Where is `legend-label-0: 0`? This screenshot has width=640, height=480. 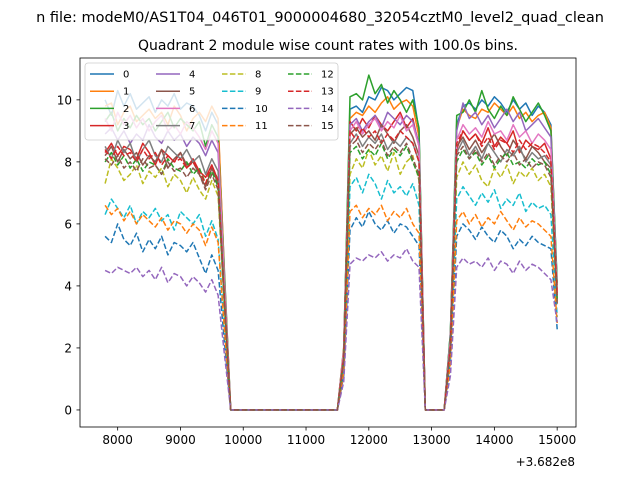
legend-label-0: 0 is located at coordinates (126, 75).